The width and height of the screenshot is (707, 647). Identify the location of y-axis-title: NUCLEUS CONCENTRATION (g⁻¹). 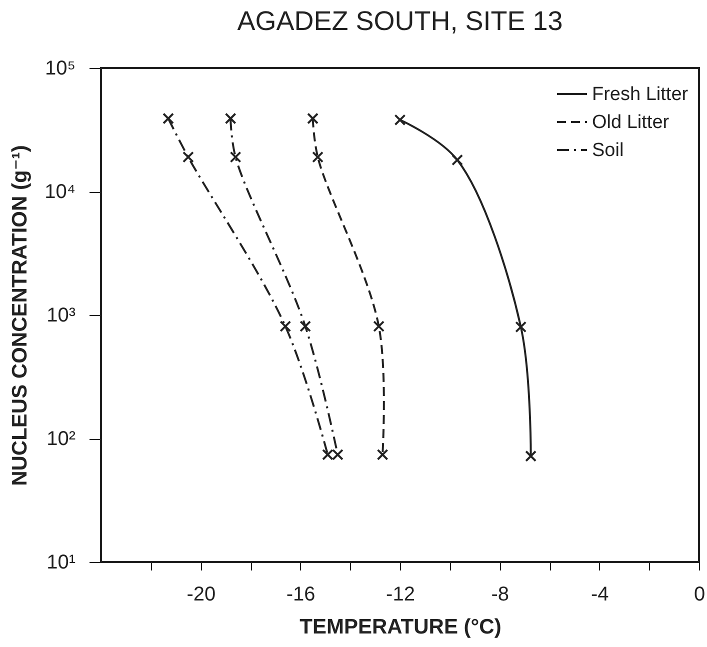
(20, 315).